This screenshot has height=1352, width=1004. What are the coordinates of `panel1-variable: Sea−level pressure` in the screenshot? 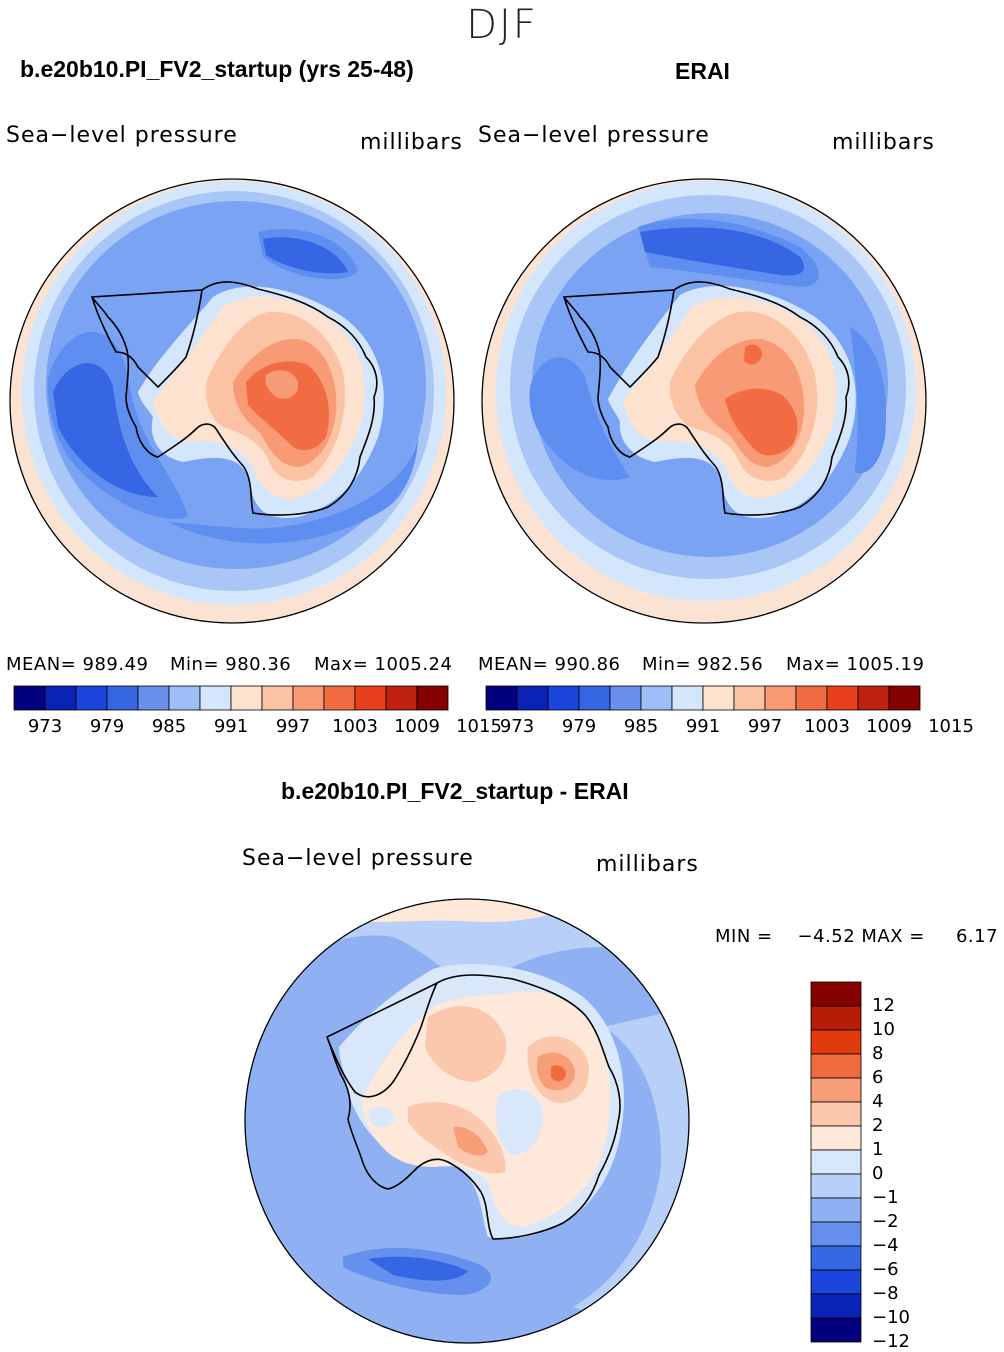 It's located at (122, 135).